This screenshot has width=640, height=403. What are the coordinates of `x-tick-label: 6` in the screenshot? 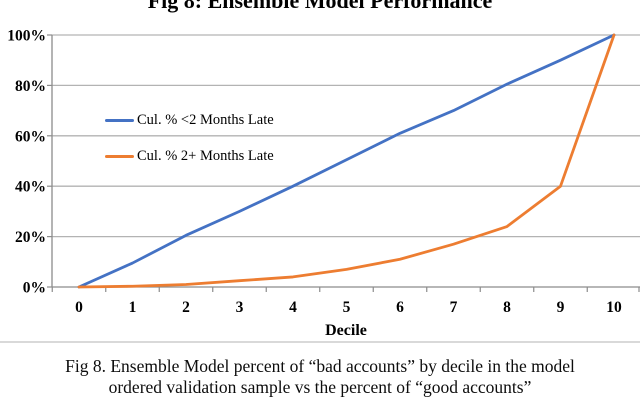 It's located at (400, 307).